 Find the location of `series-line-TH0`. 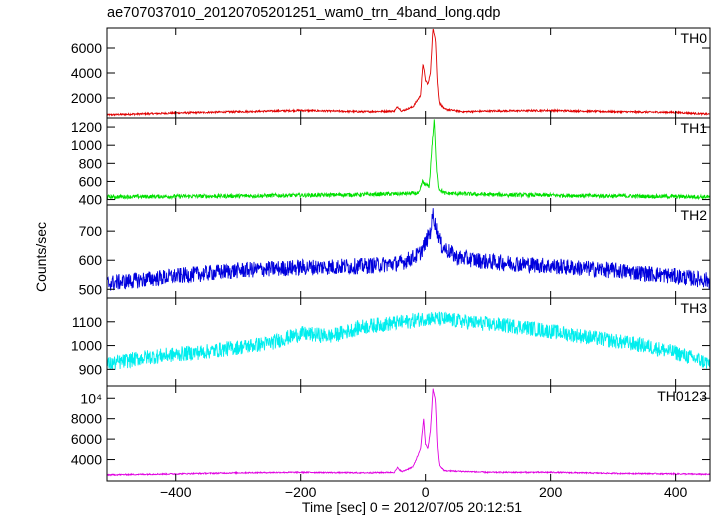

series-line-TH0 is located at coordinates (408, 72).